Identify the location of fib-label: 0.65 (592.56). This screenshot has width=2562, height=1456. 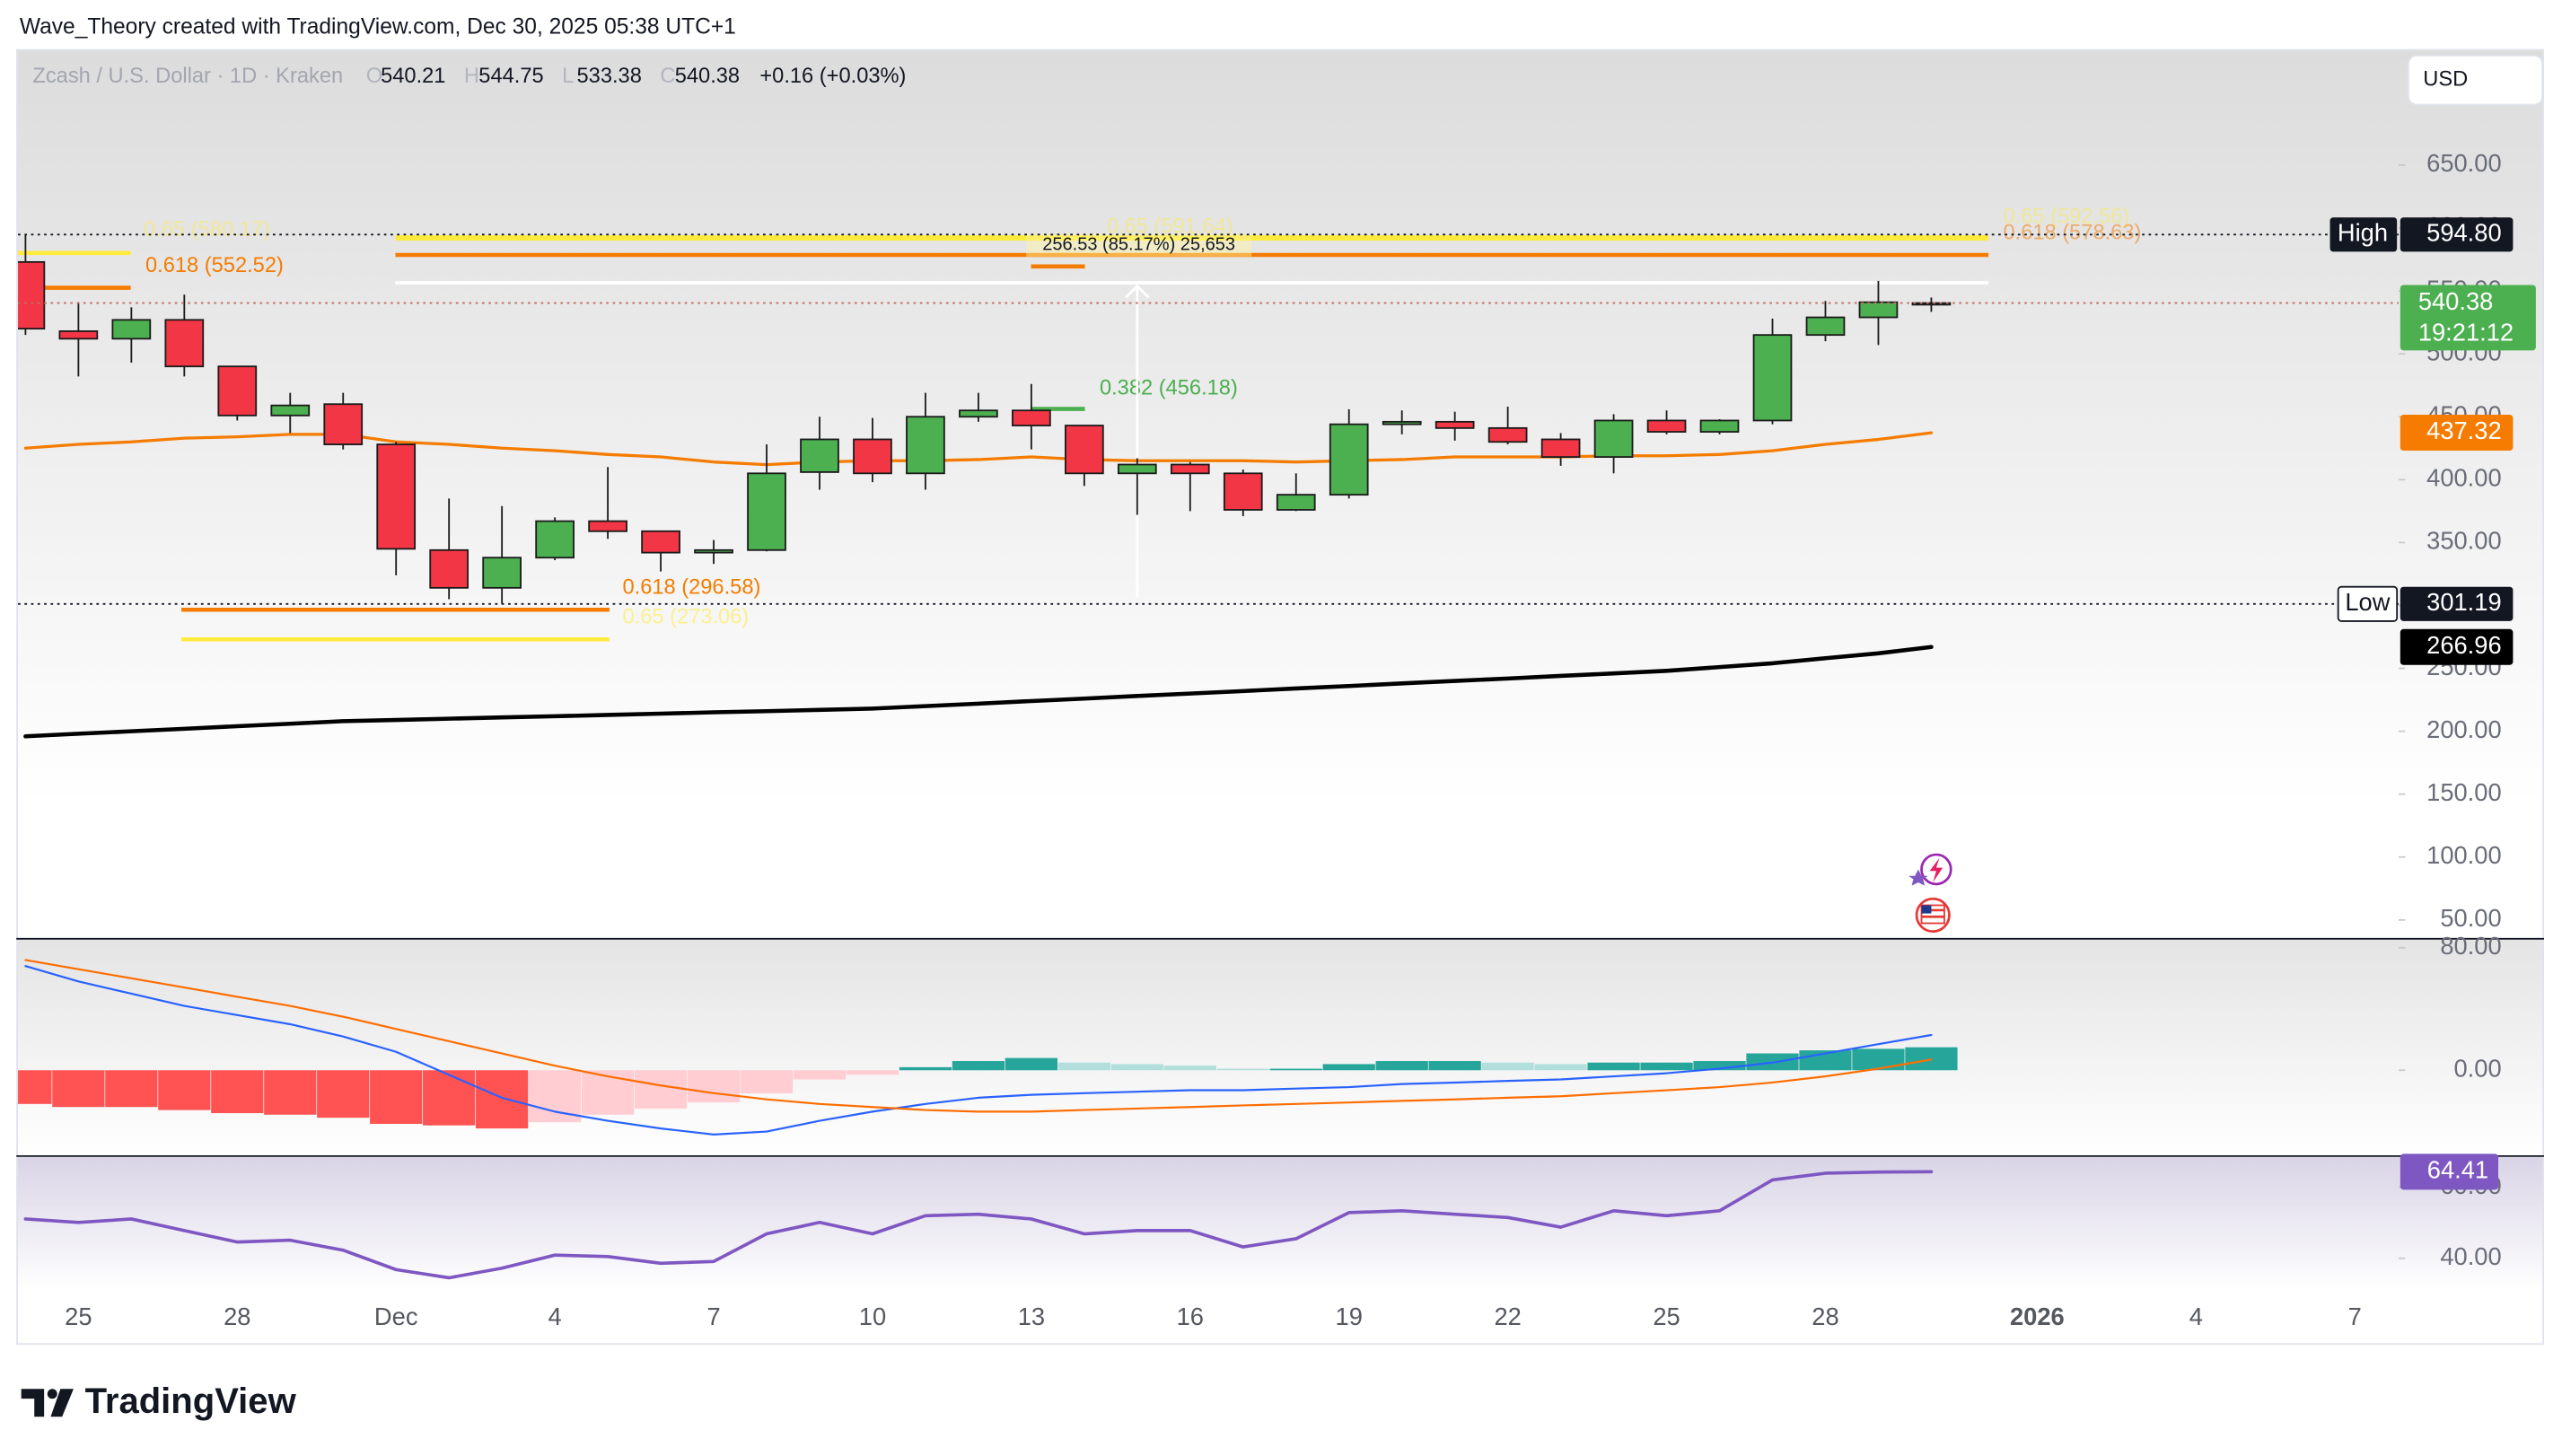
(2067, 216).